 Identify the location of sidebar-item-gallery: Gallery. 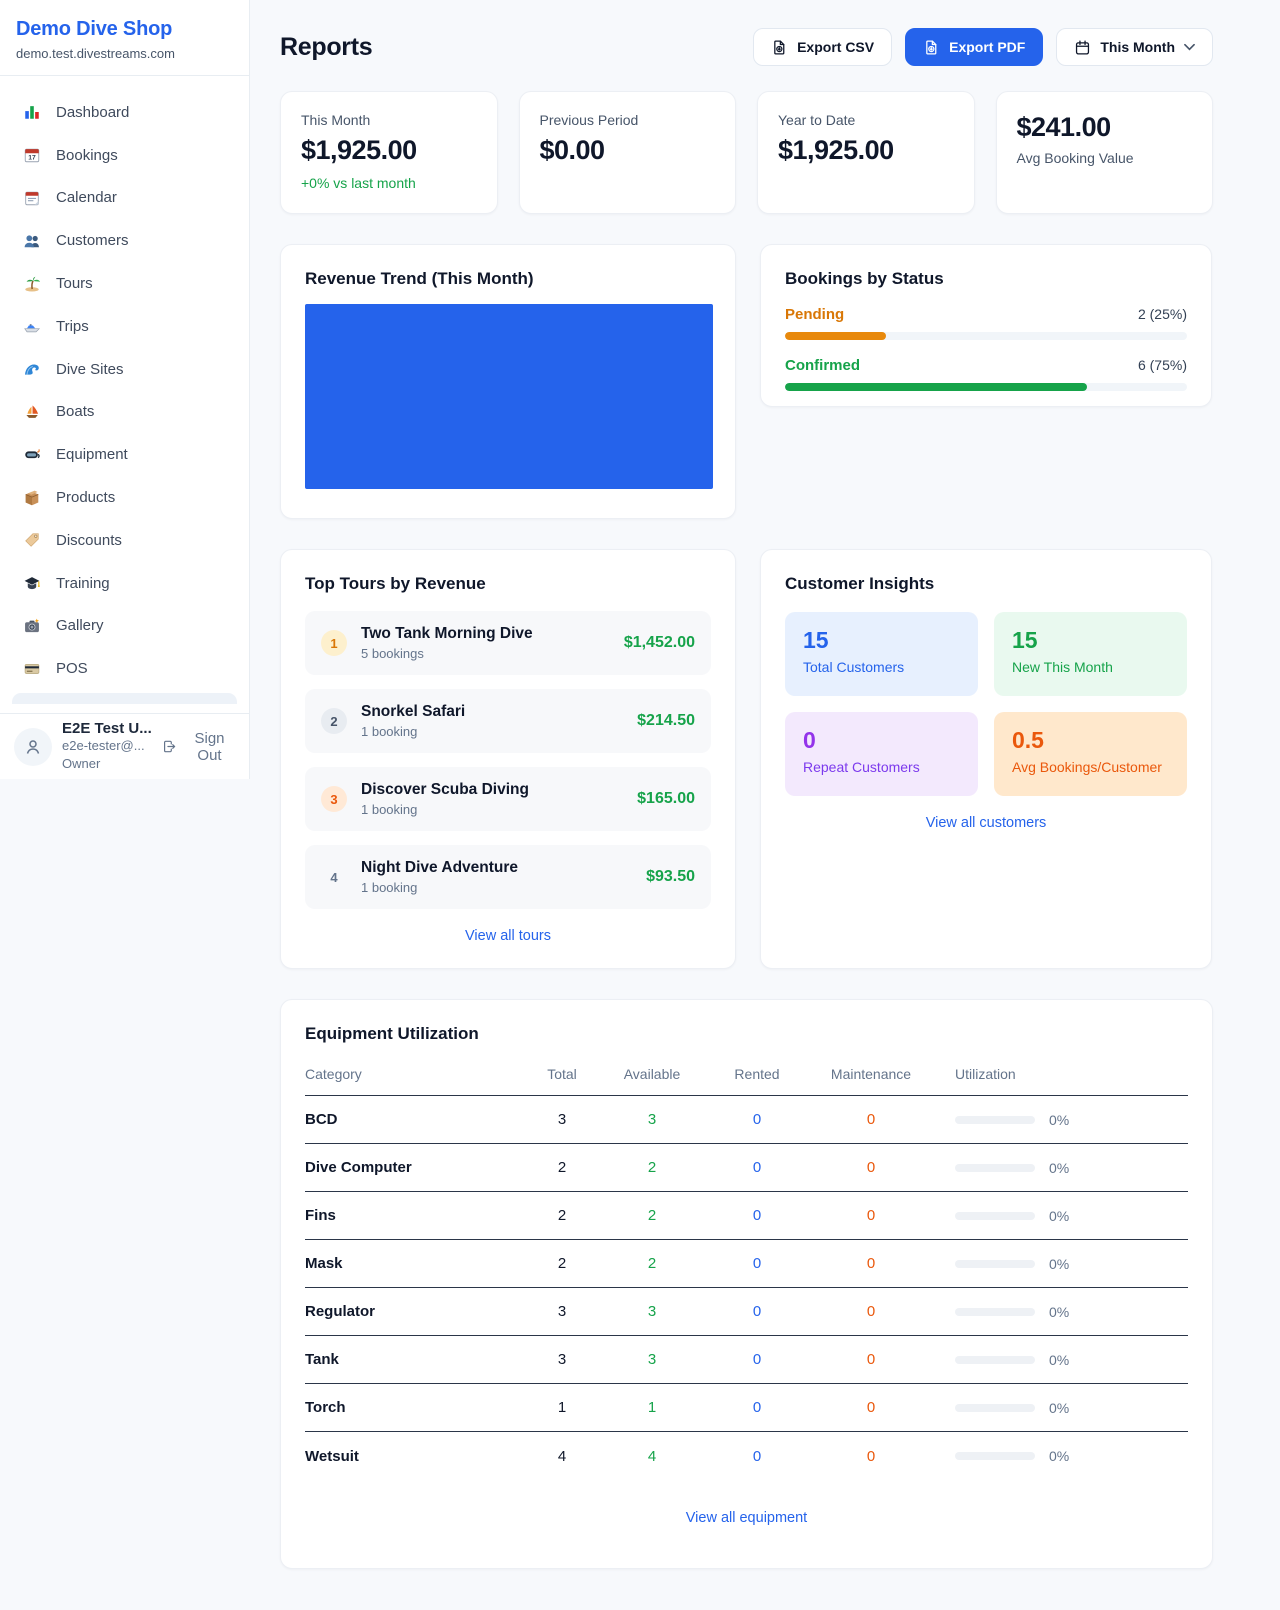
(124, 626).